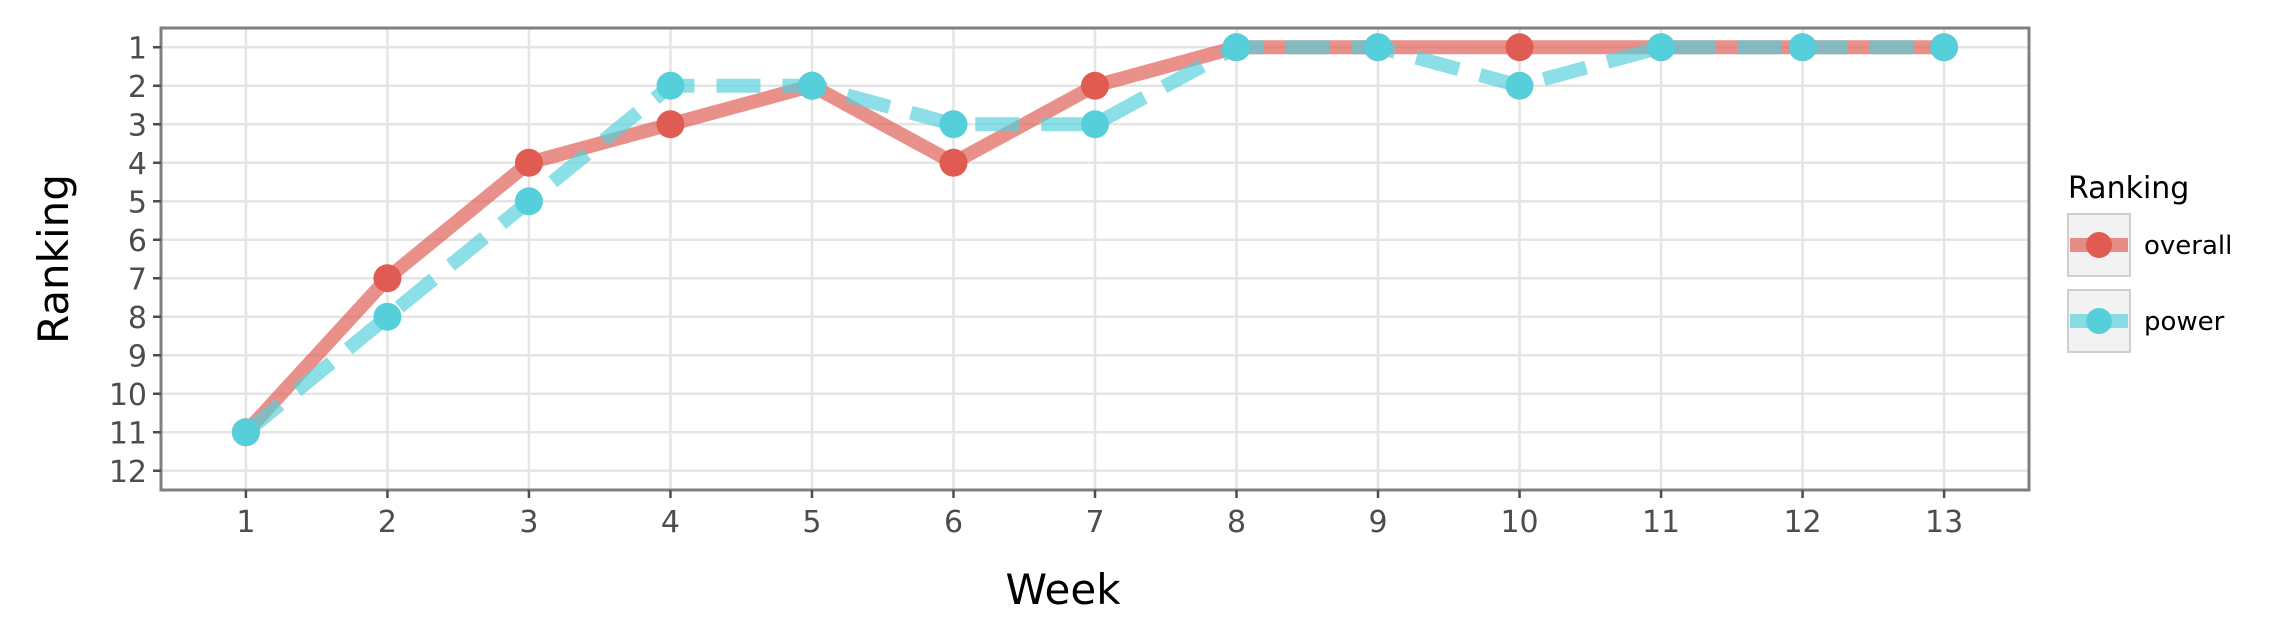  Describe the element at coordinates (1063, 589) in the screenshot. I see `x-axis-title: Week` at that location.